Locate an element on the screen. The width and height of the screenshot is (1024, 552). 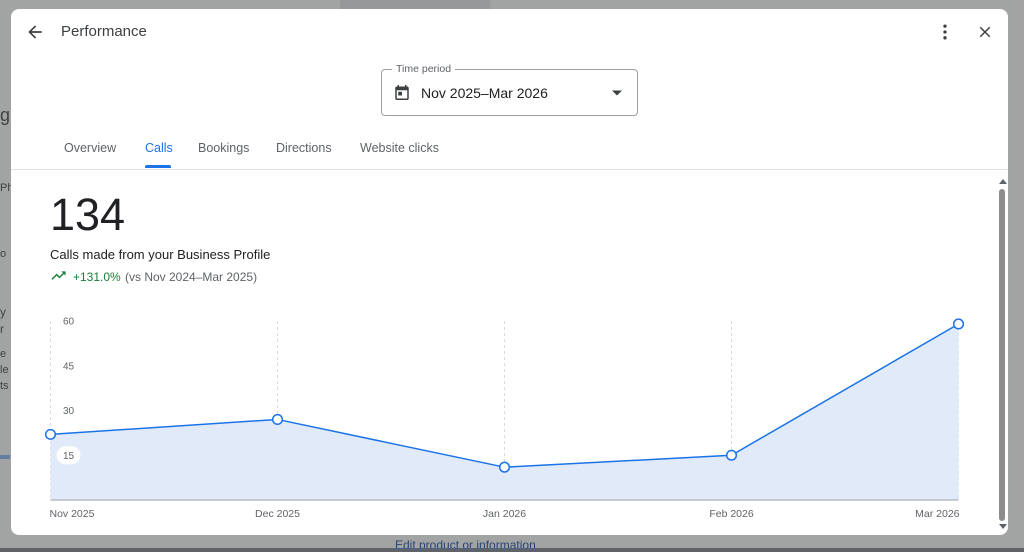
dropdown-arrow-icon is located at coordinates (617, 93).